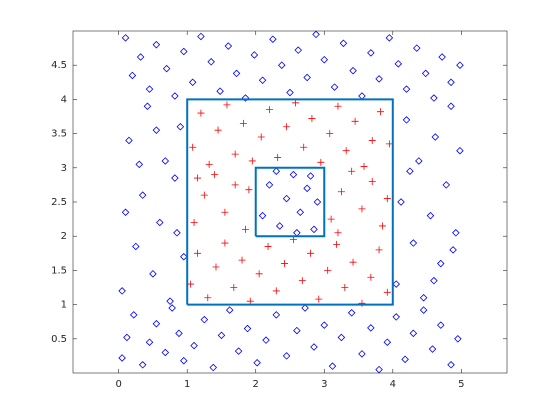 The image size is (560, 420). Describe the element at coordinates (59, 65) in the screenshot. I see `y-tick-label: 4.5` at that location.